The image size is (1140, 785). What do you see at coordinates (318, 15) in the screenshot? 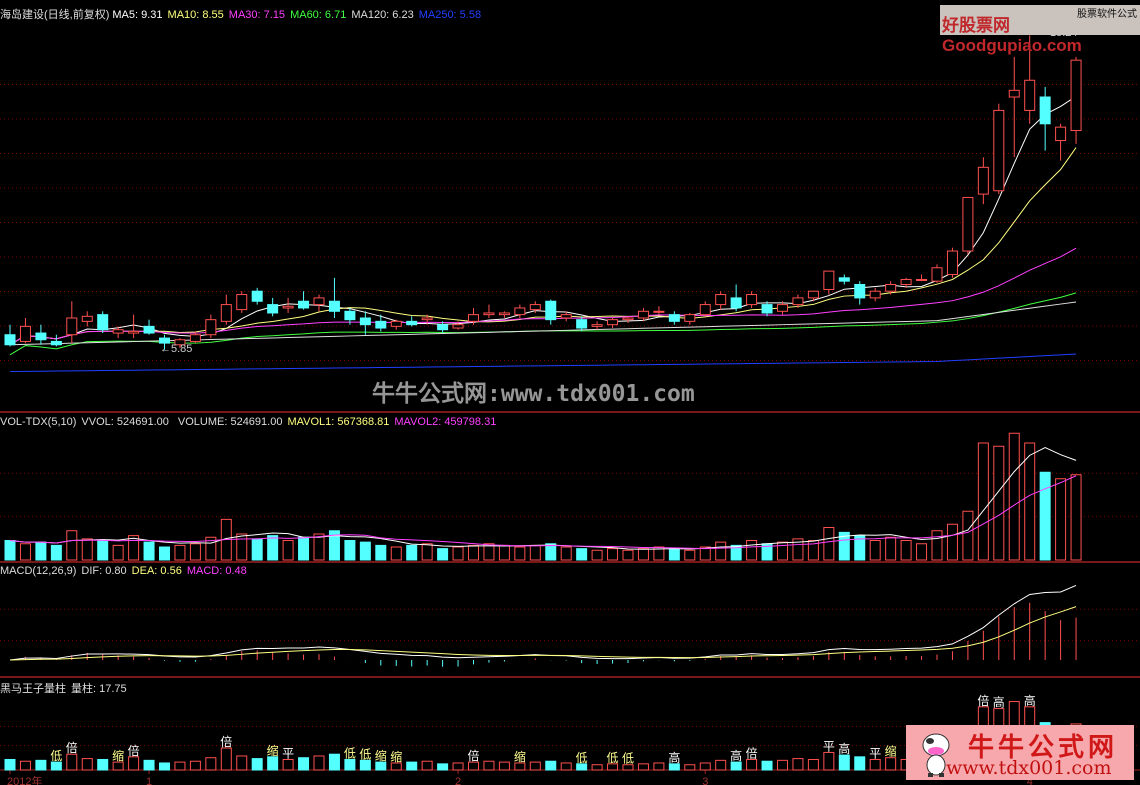
I see `ma60-value: MA60: 6.71` at bounding box center [318, 15].